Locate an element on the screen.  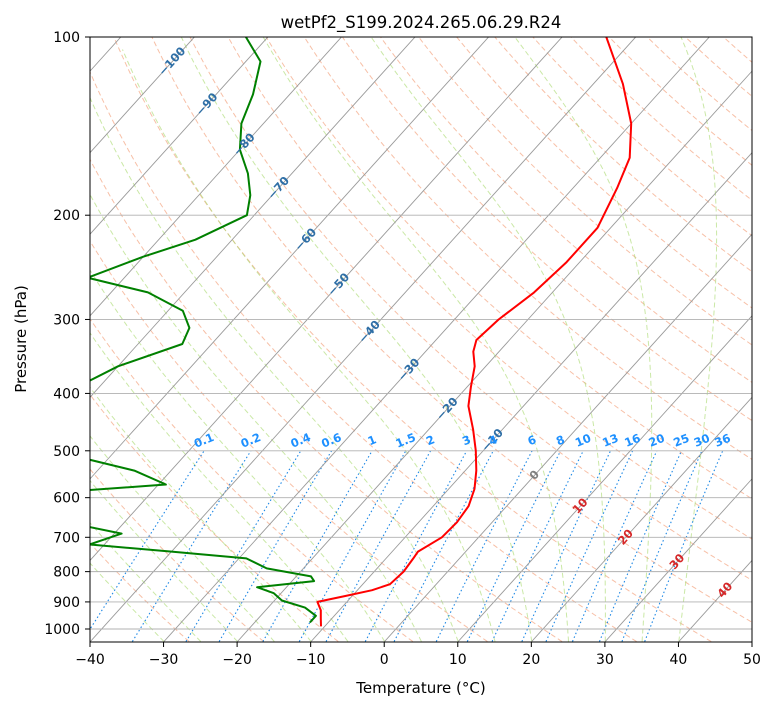
mixing-ratio-label: 16 is located at coordinates (632, 440).